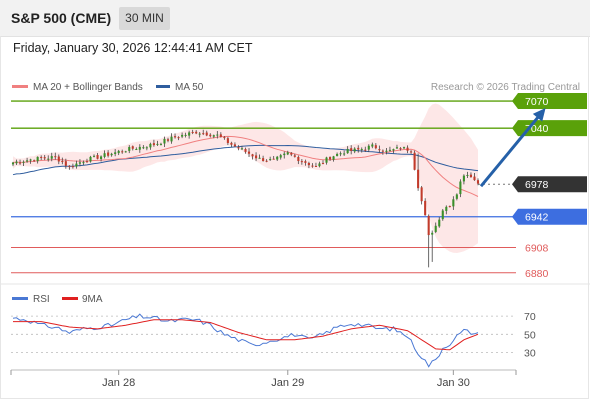 The image size is (590, 400). Describe the element at coordinates (530, 317) in the screenshot. I see `rsi-tick-70: 70` at that location.